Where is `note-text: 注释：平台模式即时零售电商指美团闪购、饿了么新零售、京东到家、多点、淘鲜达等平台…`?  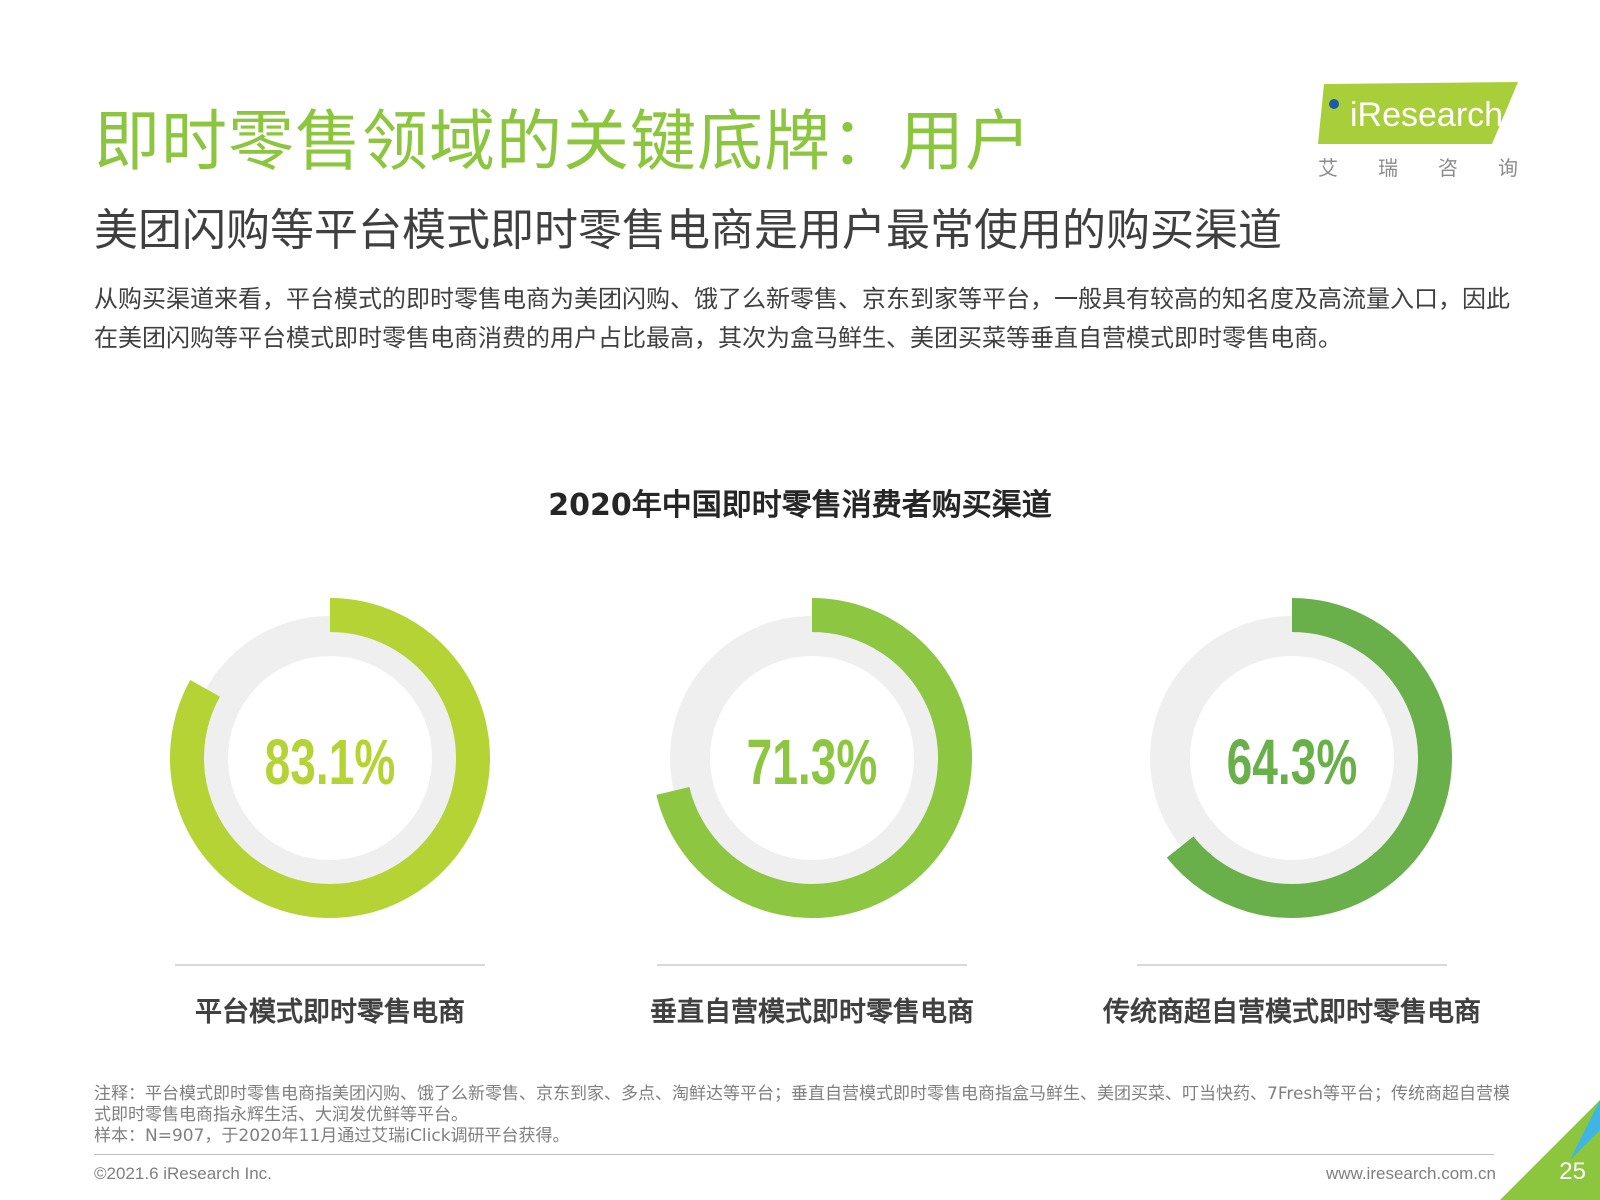
note-text: 注释：平台模式即时零售电商指美团闪购、饿了么新零售、京东到家、多点、淘鲜达等平台… is located at coordinates (802, 1104).